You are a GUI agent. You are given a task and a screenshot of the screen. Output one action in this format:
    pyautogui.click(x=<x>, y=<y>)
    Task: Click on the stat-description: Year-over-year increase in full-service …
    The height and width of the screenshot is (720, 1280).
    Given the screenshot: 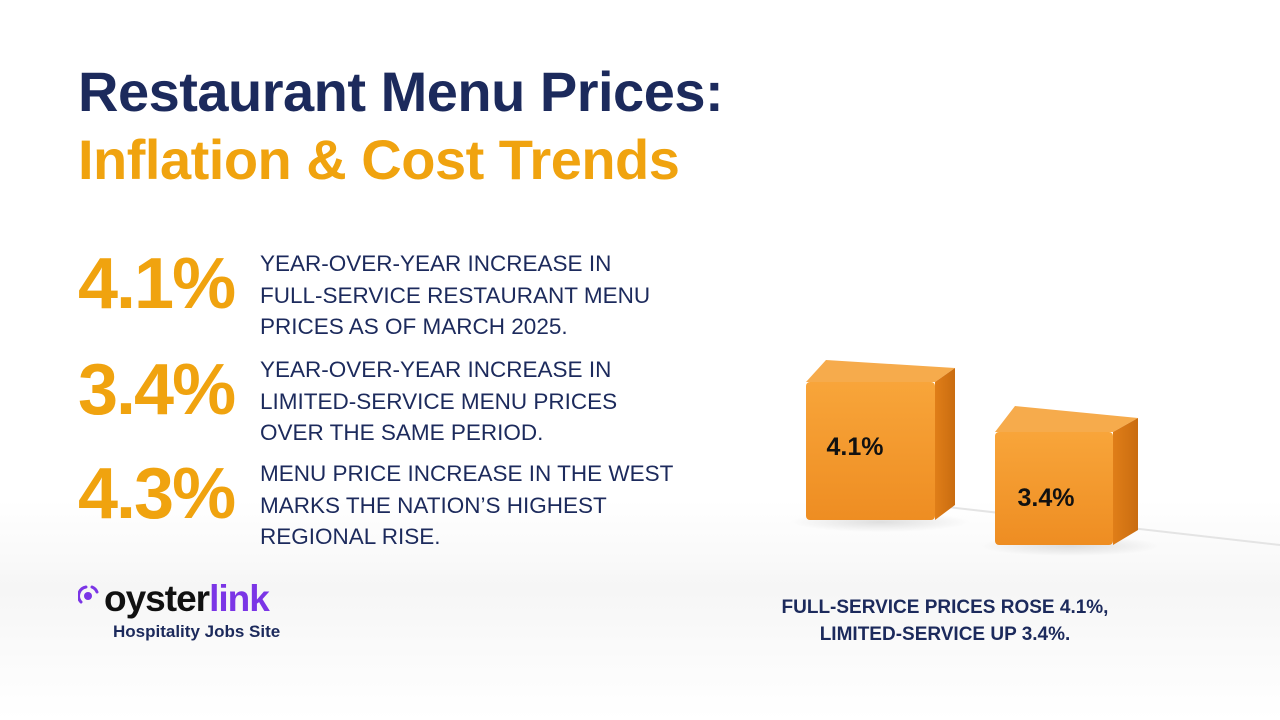 What is the action you would take?
    pyautogui.click(x=455, y=295)
    